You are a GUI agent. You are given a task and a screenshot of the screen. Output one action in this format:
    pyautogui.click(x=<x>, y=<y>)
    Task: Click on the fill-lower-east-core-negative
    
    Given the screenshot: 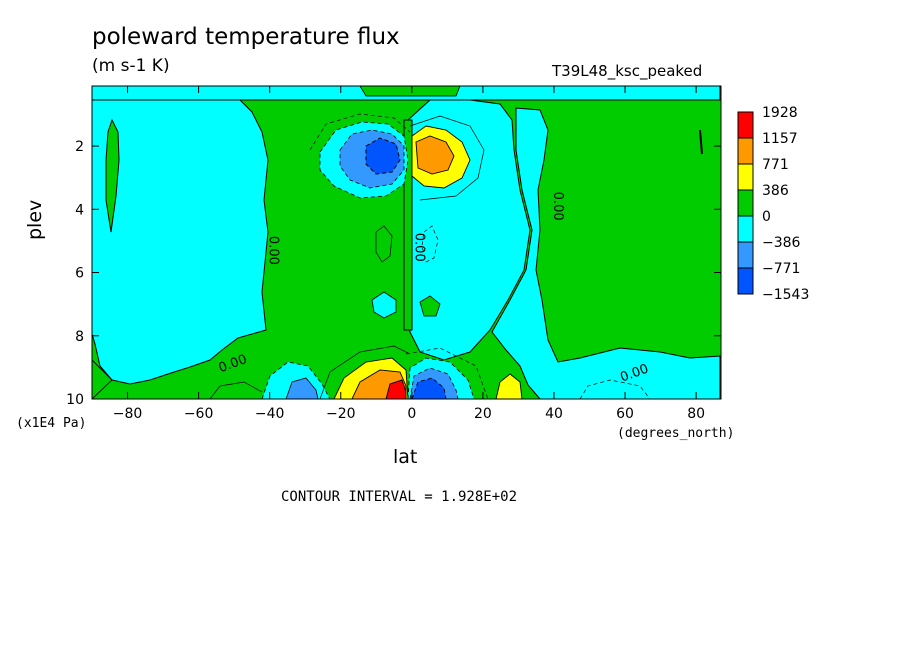 What is the action you would take?
    pyautogui.click(x=429, y=388)
    